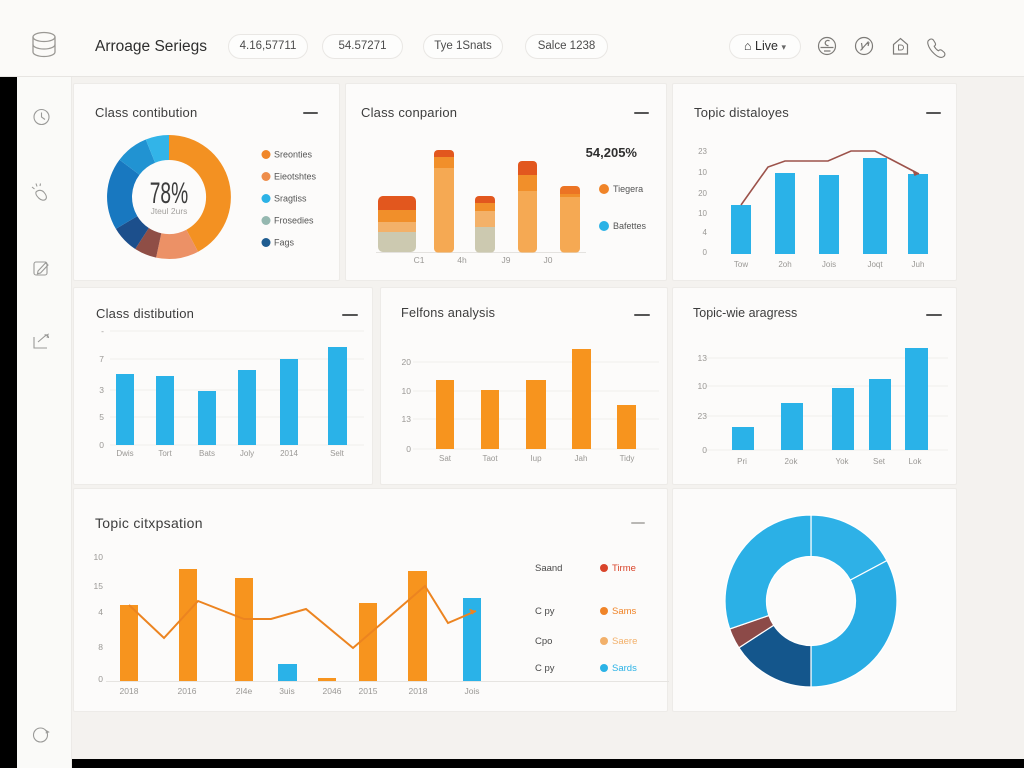  What do you see at coordinates (918, 264) in the screenshot?
I see `svg-text: Juh` at bounding box center [918, 264].